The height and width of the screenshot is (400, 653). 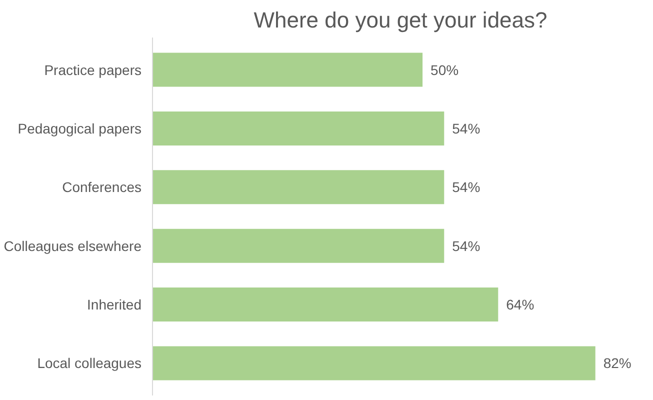 What do you see at coordinates (520, 304) in the screenshot?
I see `data-label: 64%` at bounding box center [520, 304].